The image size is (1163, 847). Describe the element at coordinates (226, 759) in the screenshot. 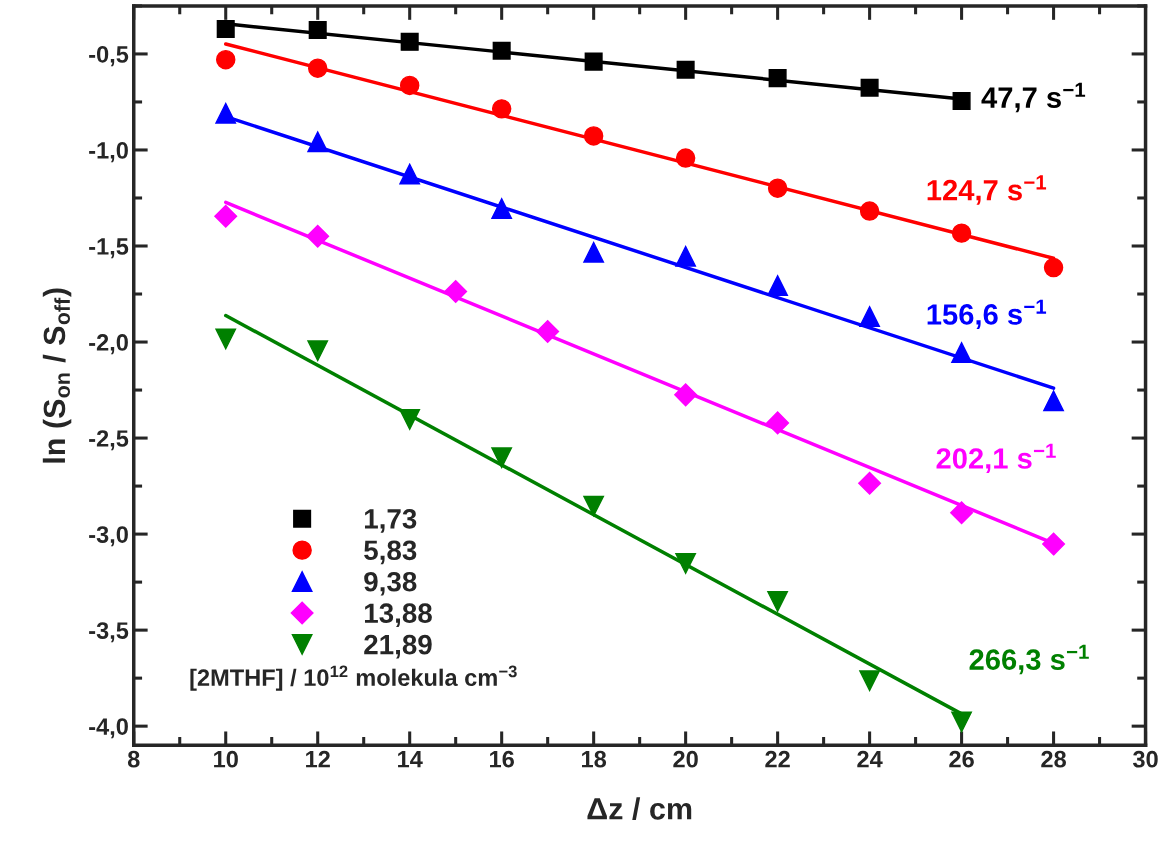

I see `x-tick-label: 10` at that location.